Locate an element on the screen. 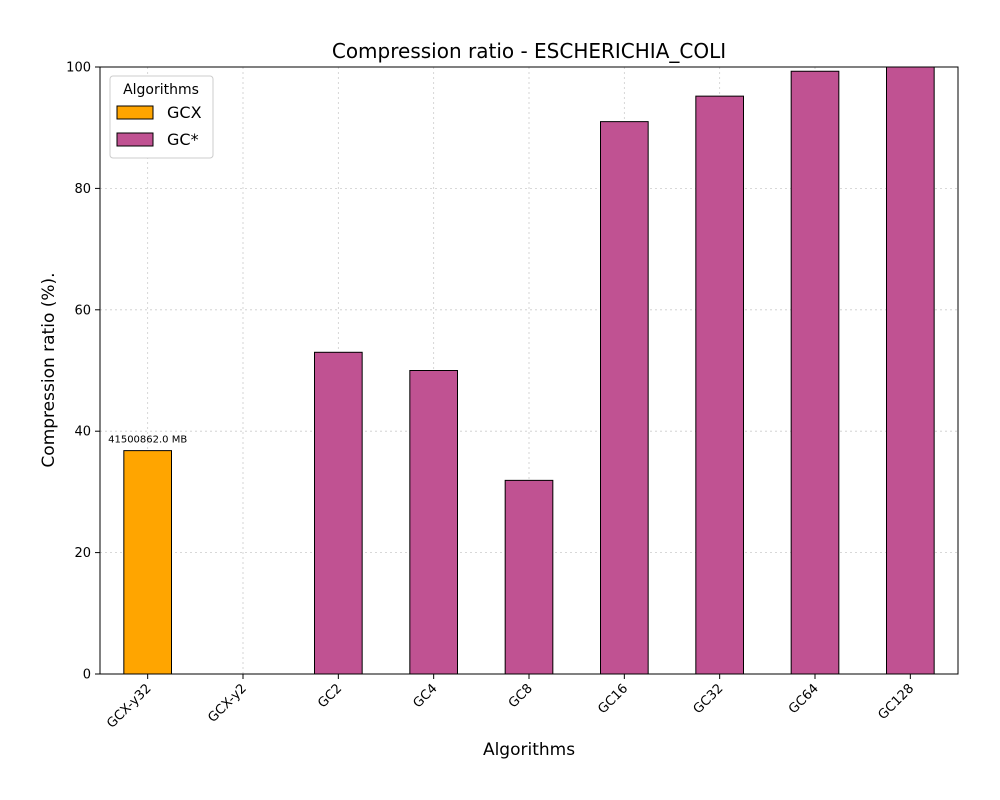 The height and width of the screenshot is (800, 1000). x-tick-label: GC8 is located at coordinates (521, 696).